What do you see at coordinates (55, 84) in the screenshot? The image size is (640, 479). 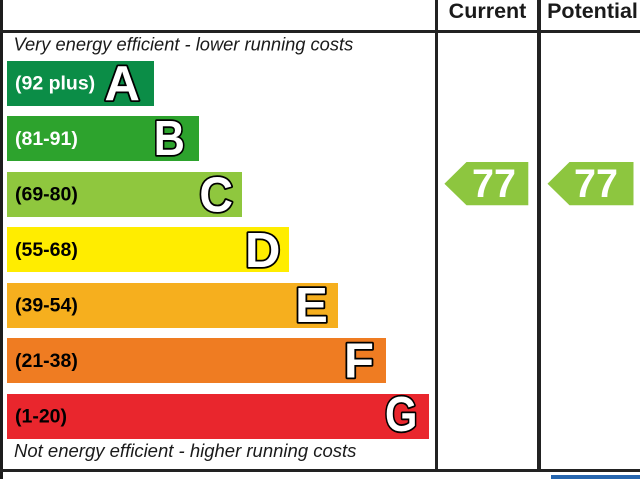 I see `svg-text: (92 plus)` at bounding box center [55, 84].